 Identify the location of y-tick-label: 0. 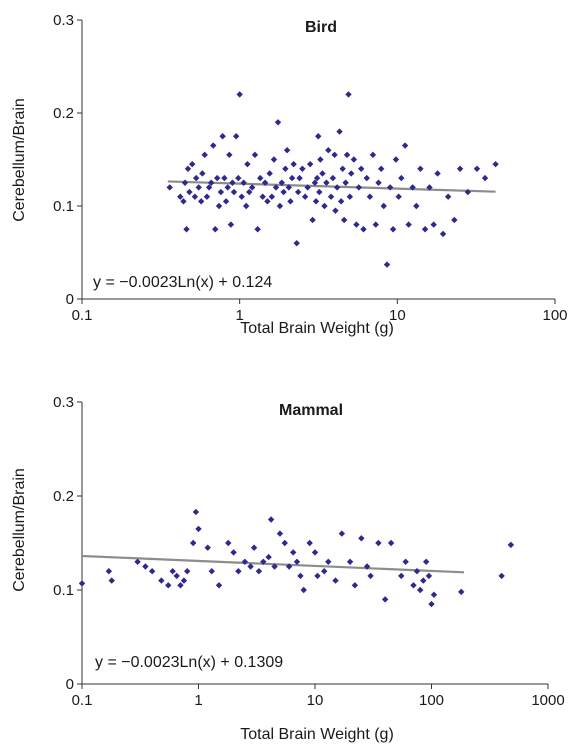
(70, 299).